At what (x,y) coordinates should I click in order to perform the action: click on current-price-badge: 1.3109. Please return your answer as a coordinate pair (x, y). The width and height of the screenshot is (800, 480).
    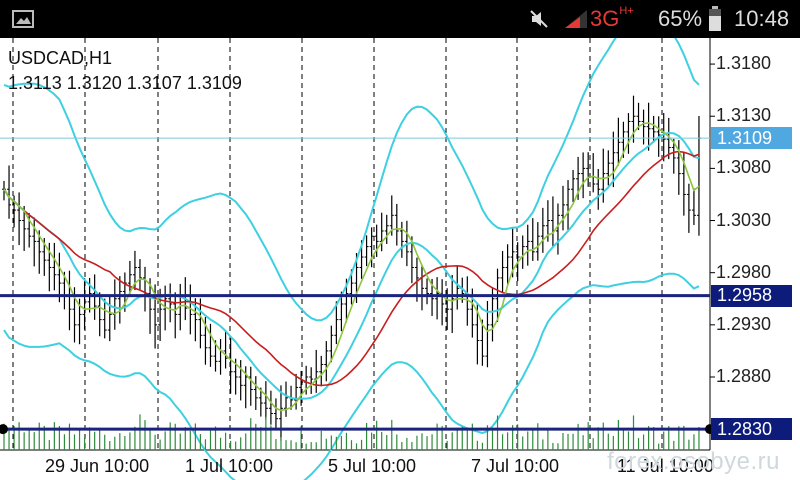
    Looking at the image, I should click on (751, 138).